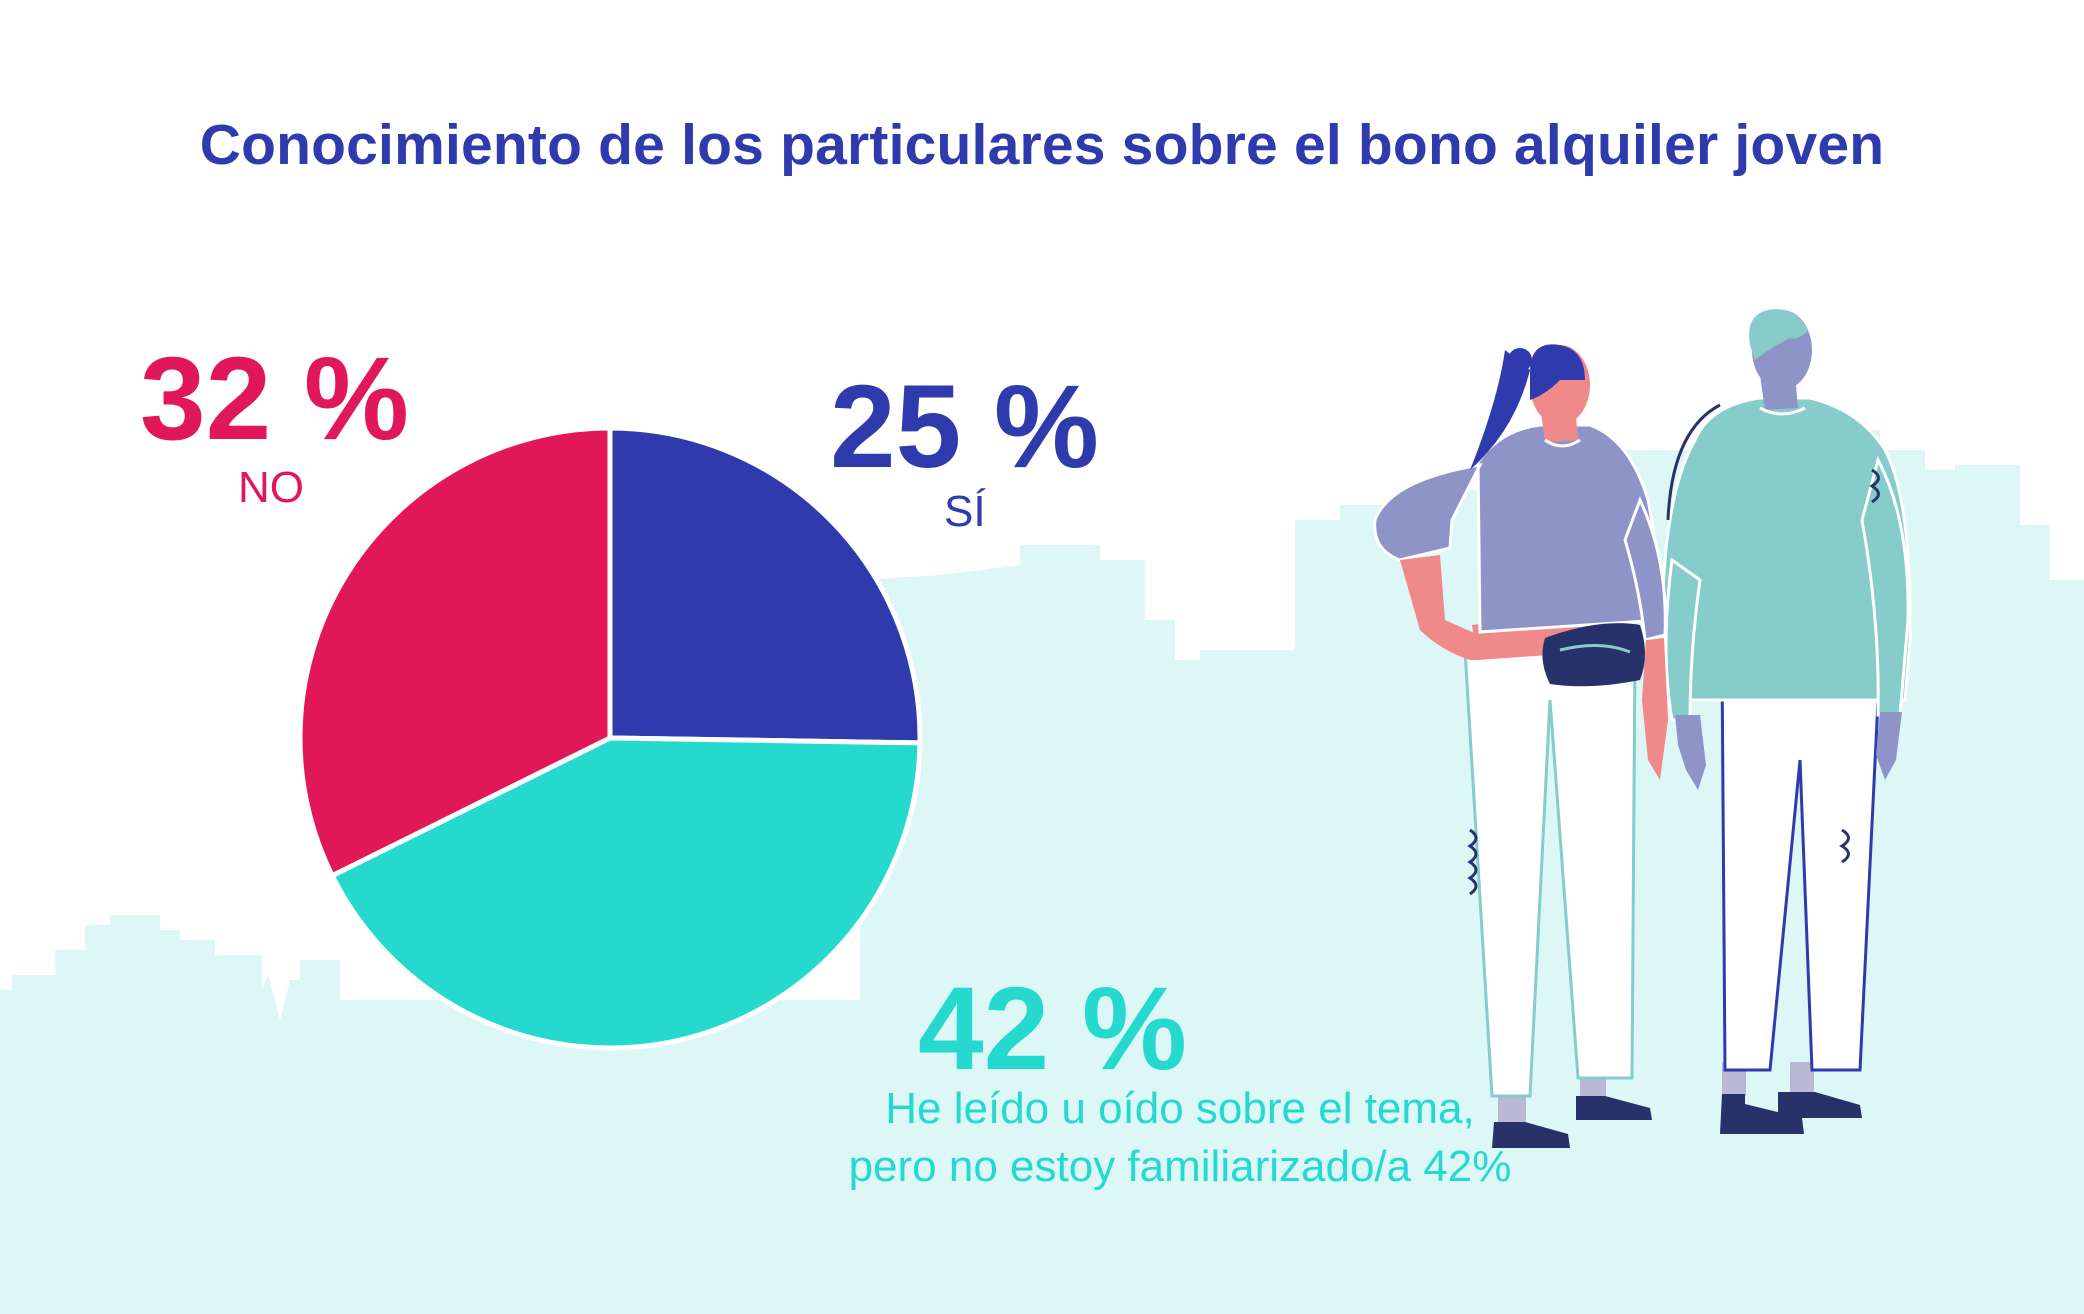  Describe the element at coordinates (274, 399) in the screenshot. I see `no-percentage-label: 32 %` at that location.